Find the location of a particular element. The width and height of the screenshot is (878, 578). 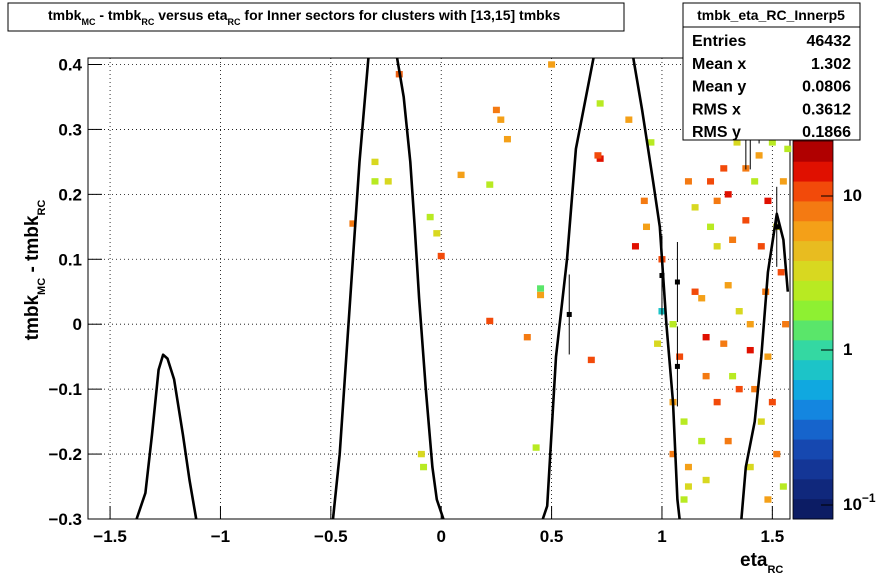

y-tick-label-1: −0.2 is located at coordinates (65, 454).